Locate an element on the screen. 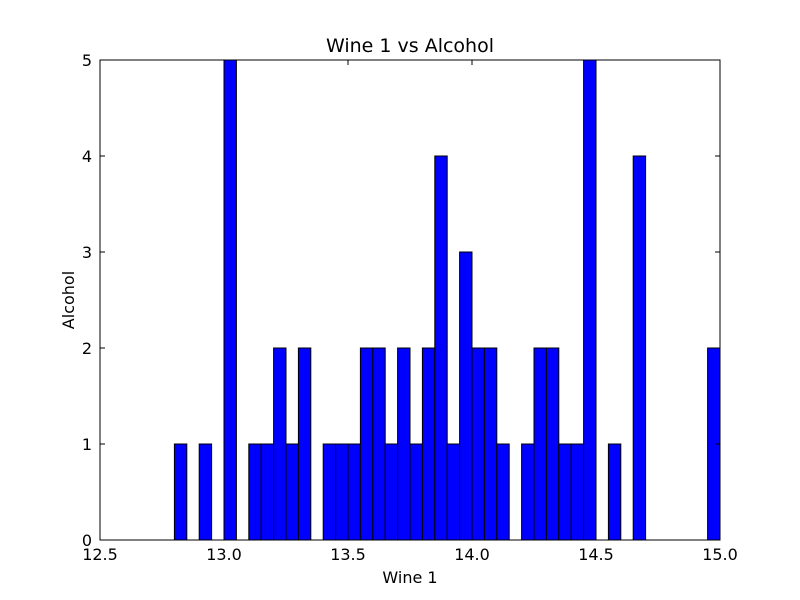 The width and height of the screenshot is (800, 600). y-tick-label-2: 2 is located at coordinates (87, 348).